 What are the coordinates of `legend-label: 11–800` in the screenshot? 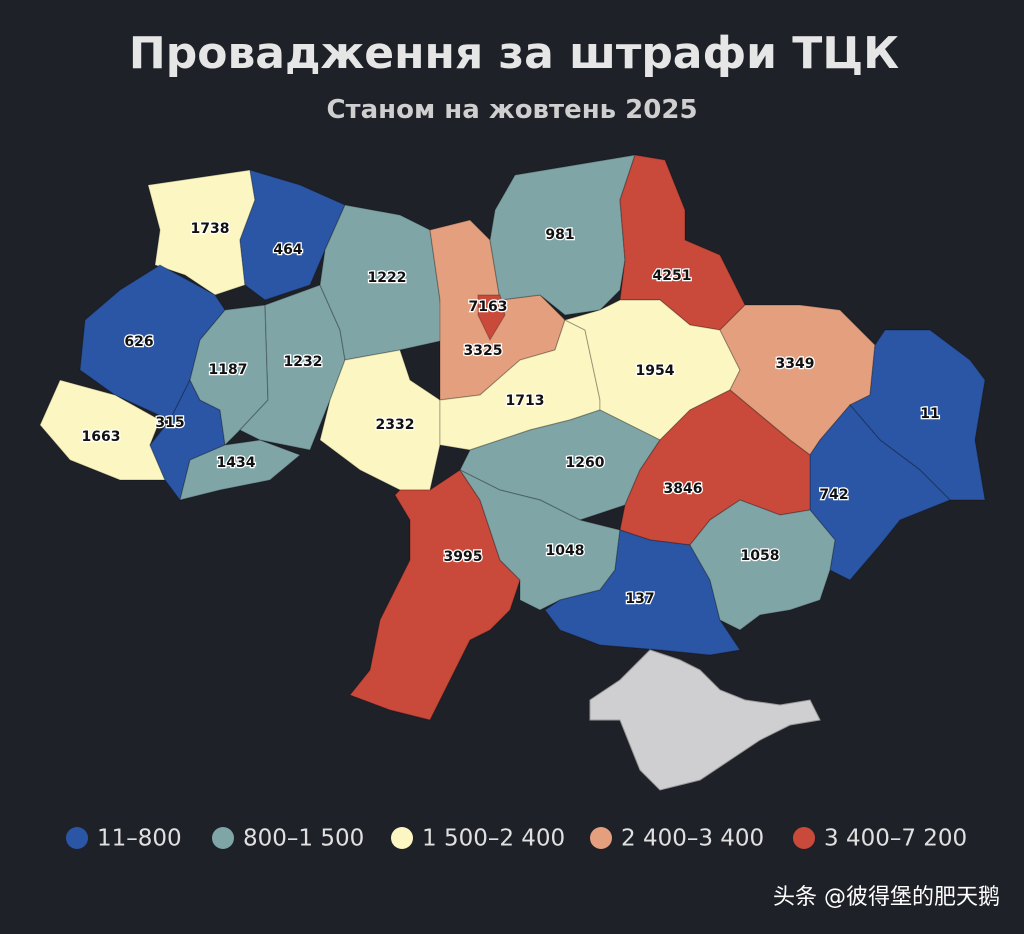 It's located at (139, 839).